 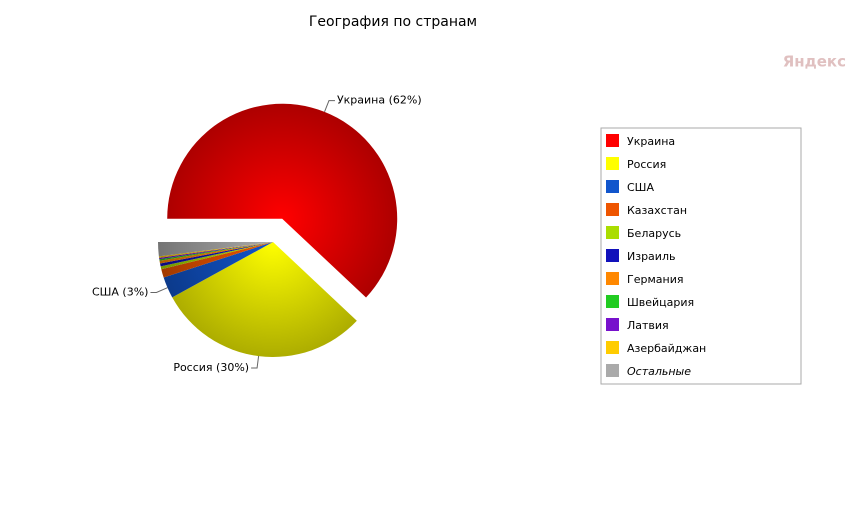 What do you see at coordinates (654, 233) in the screenshot?
I see `legend-label: Беларусь` at bounding box center [654, 233].